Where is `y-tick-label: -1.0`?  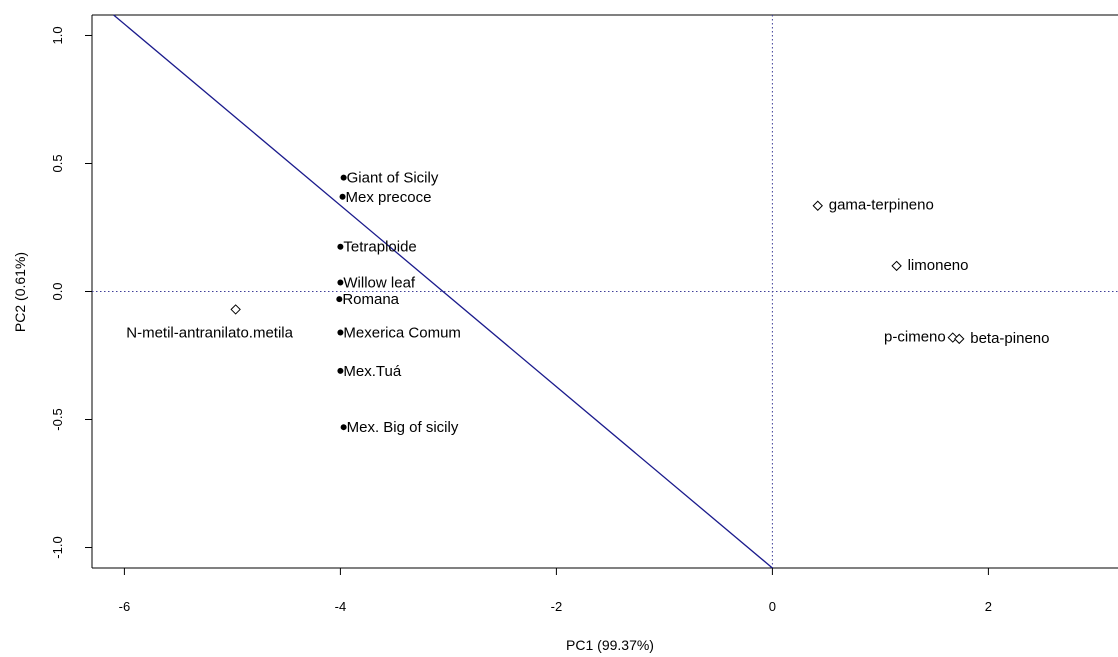
y-tick-label: -1.0 is located at coordinates (57, 547).